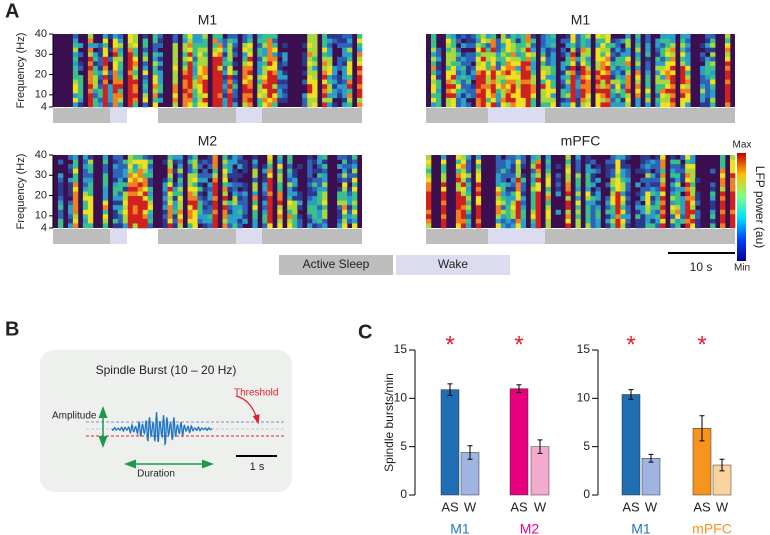  I want to click on y-tick-label: 15, so click(584, 349).